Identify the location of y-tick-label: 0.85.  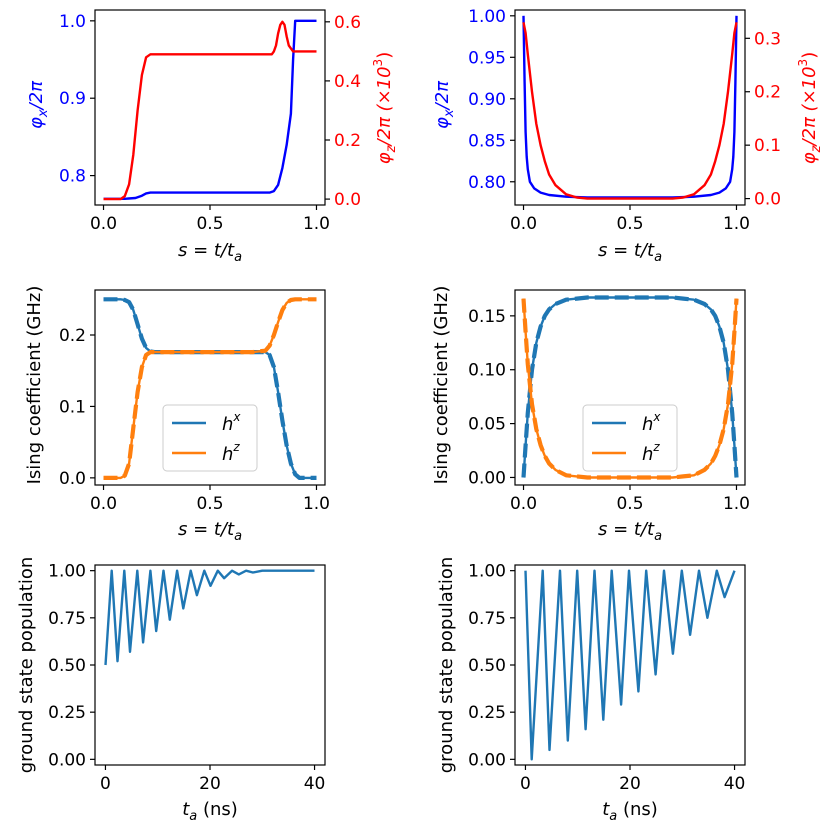
(487, 141).